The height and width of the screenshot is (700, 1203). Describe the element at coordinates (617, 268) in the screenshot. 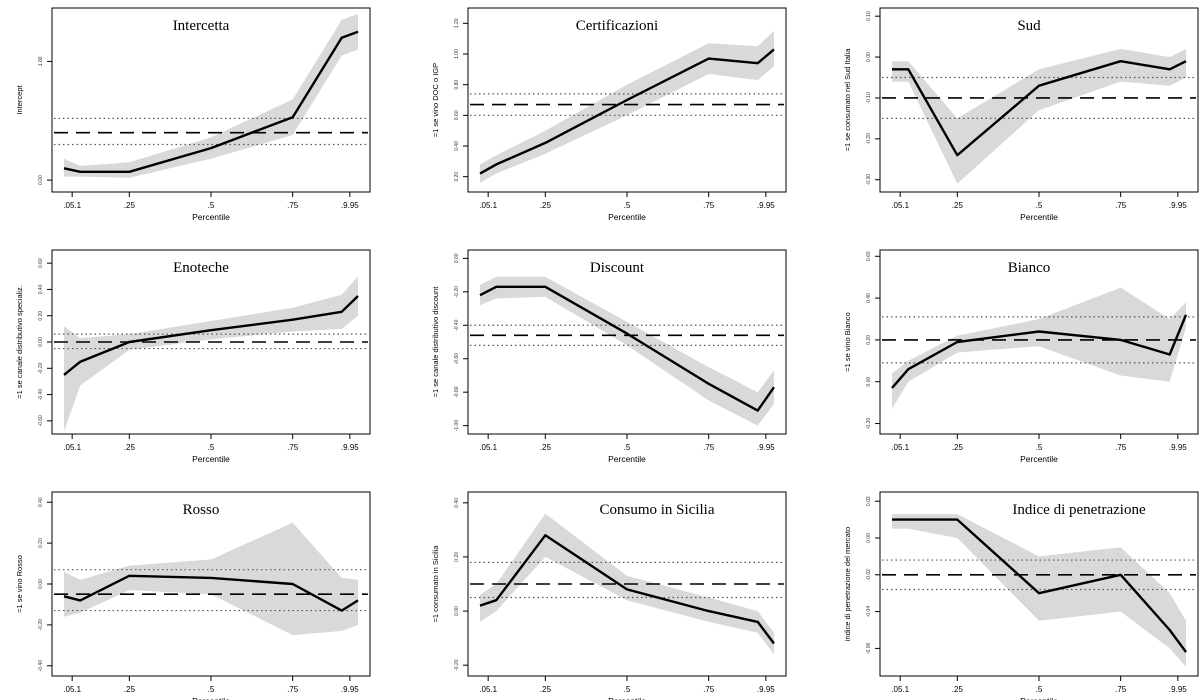

I see `panel-title: Discount` at that location.